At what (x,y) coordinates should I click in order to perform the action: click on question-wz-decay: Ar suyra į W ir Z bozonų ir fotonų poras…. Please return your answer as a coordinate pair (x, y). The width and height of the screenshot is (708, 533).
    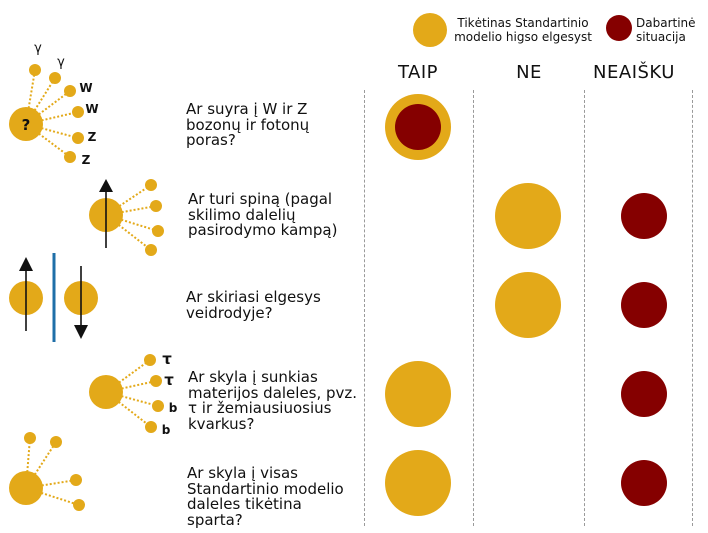
    Looking at the image, I should click on (248, 124).